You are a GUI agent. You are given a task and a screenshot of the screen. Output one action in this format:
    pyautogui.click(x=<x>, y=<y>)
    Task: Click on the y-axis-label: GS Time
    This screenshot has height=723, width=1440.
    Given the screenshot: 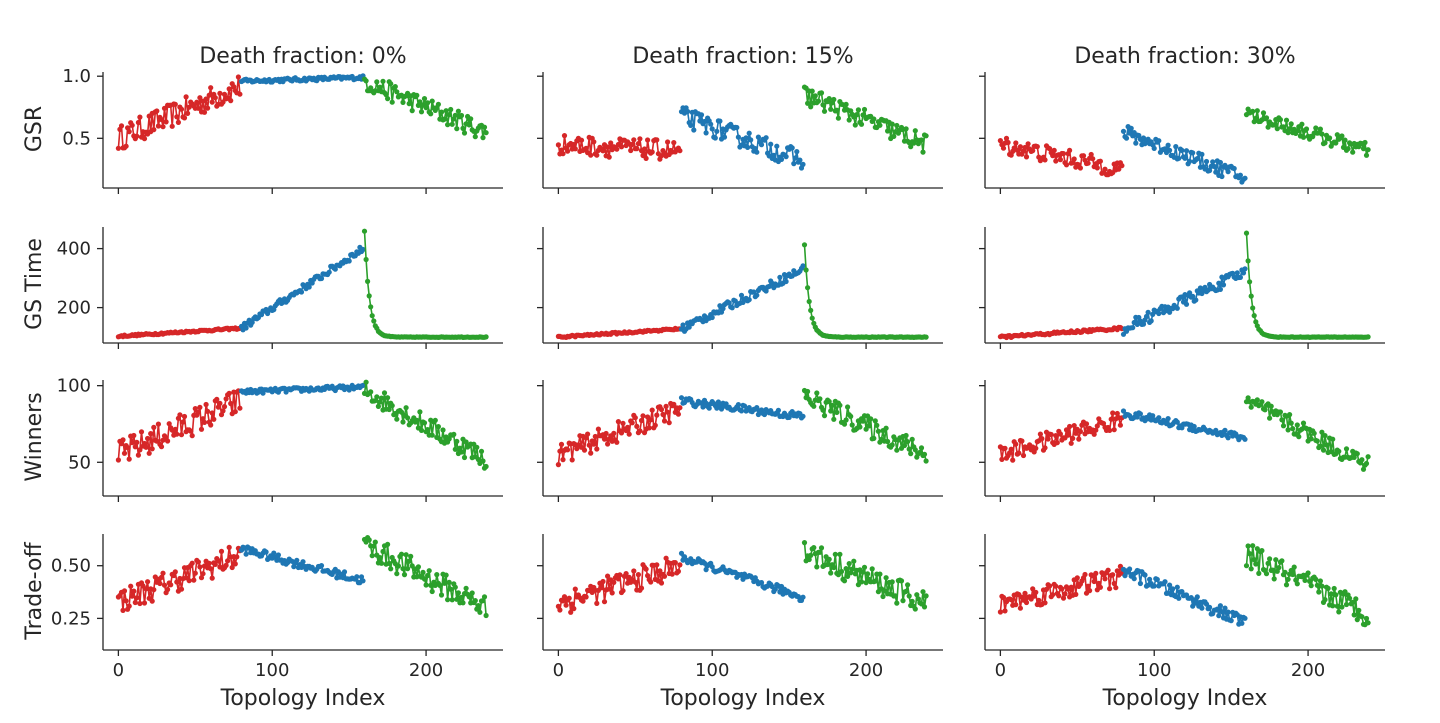 What is the action you would take?
    pyautogui.click(x=34, y=284)
    